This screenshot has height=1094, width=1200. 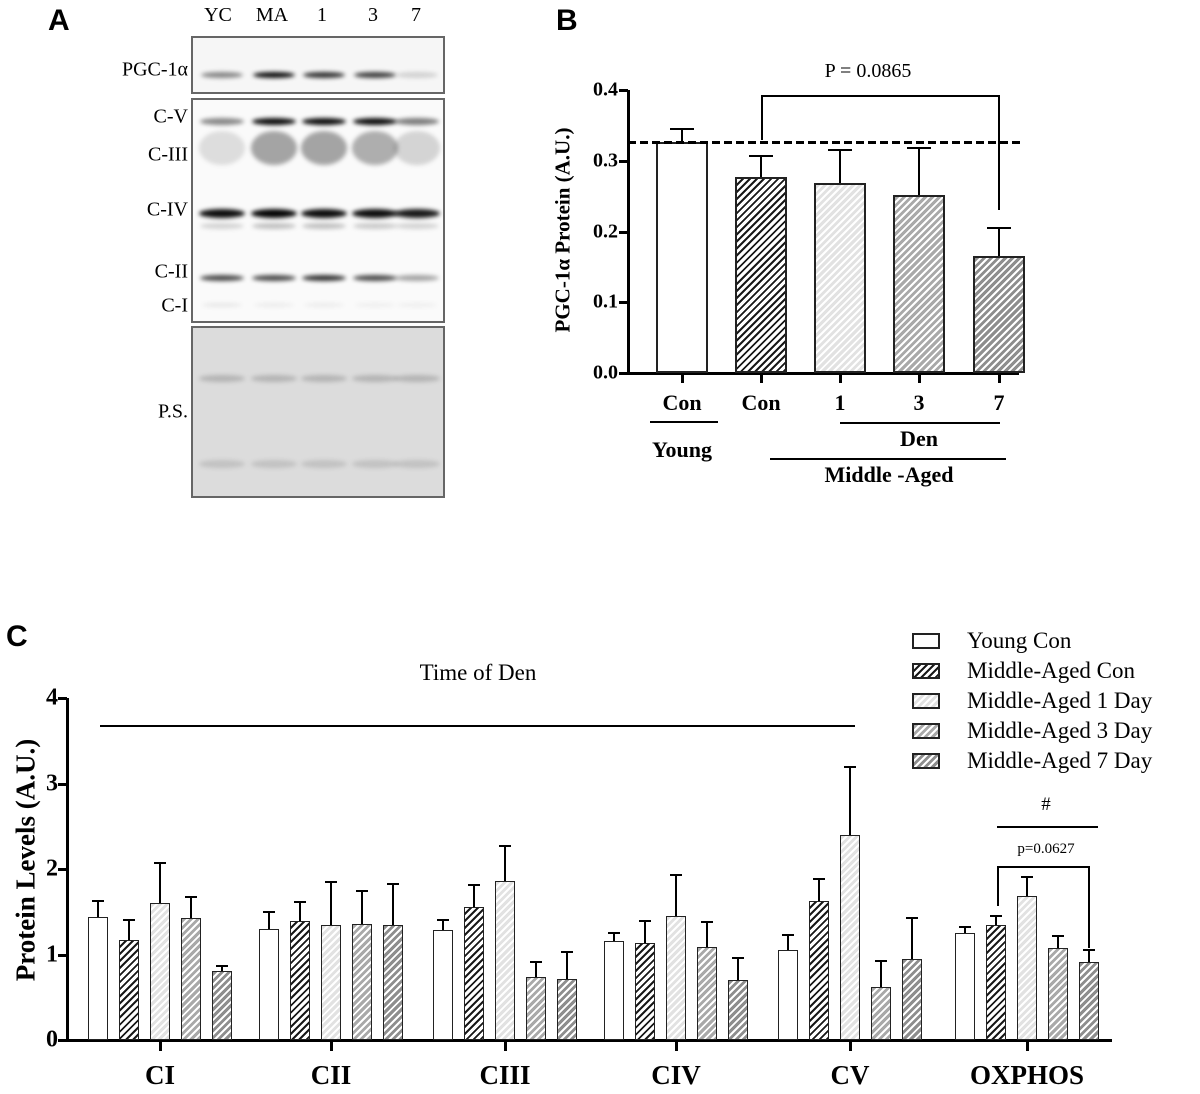 I want to click on legend-label: Middle-Aged Con, so click(x=1051, y=670).